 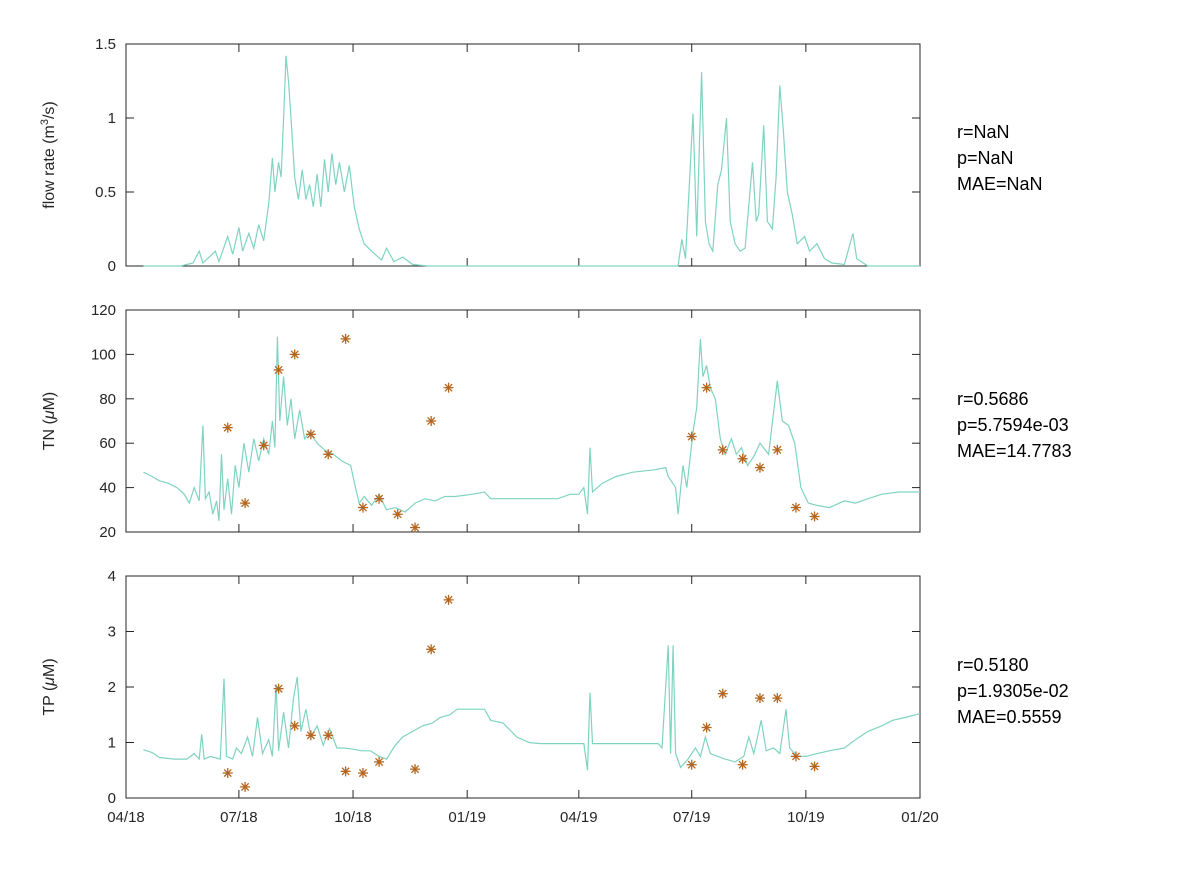 What do you see at coordinates (49, 110) in the screenshot?
I see `y-axis-label-tail: /s)` at bounding box center [49, 110].